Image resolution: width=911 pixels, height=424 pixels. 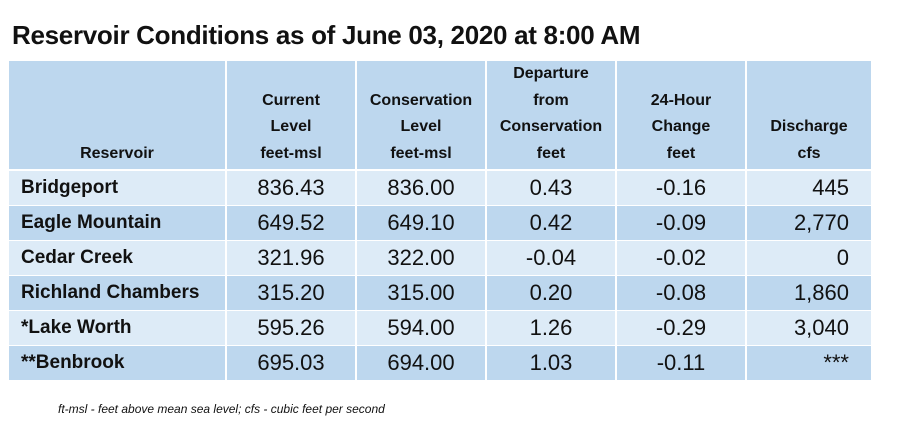 I want to click on reservoir-name: Bridgeport, so click(x=117, y=188).